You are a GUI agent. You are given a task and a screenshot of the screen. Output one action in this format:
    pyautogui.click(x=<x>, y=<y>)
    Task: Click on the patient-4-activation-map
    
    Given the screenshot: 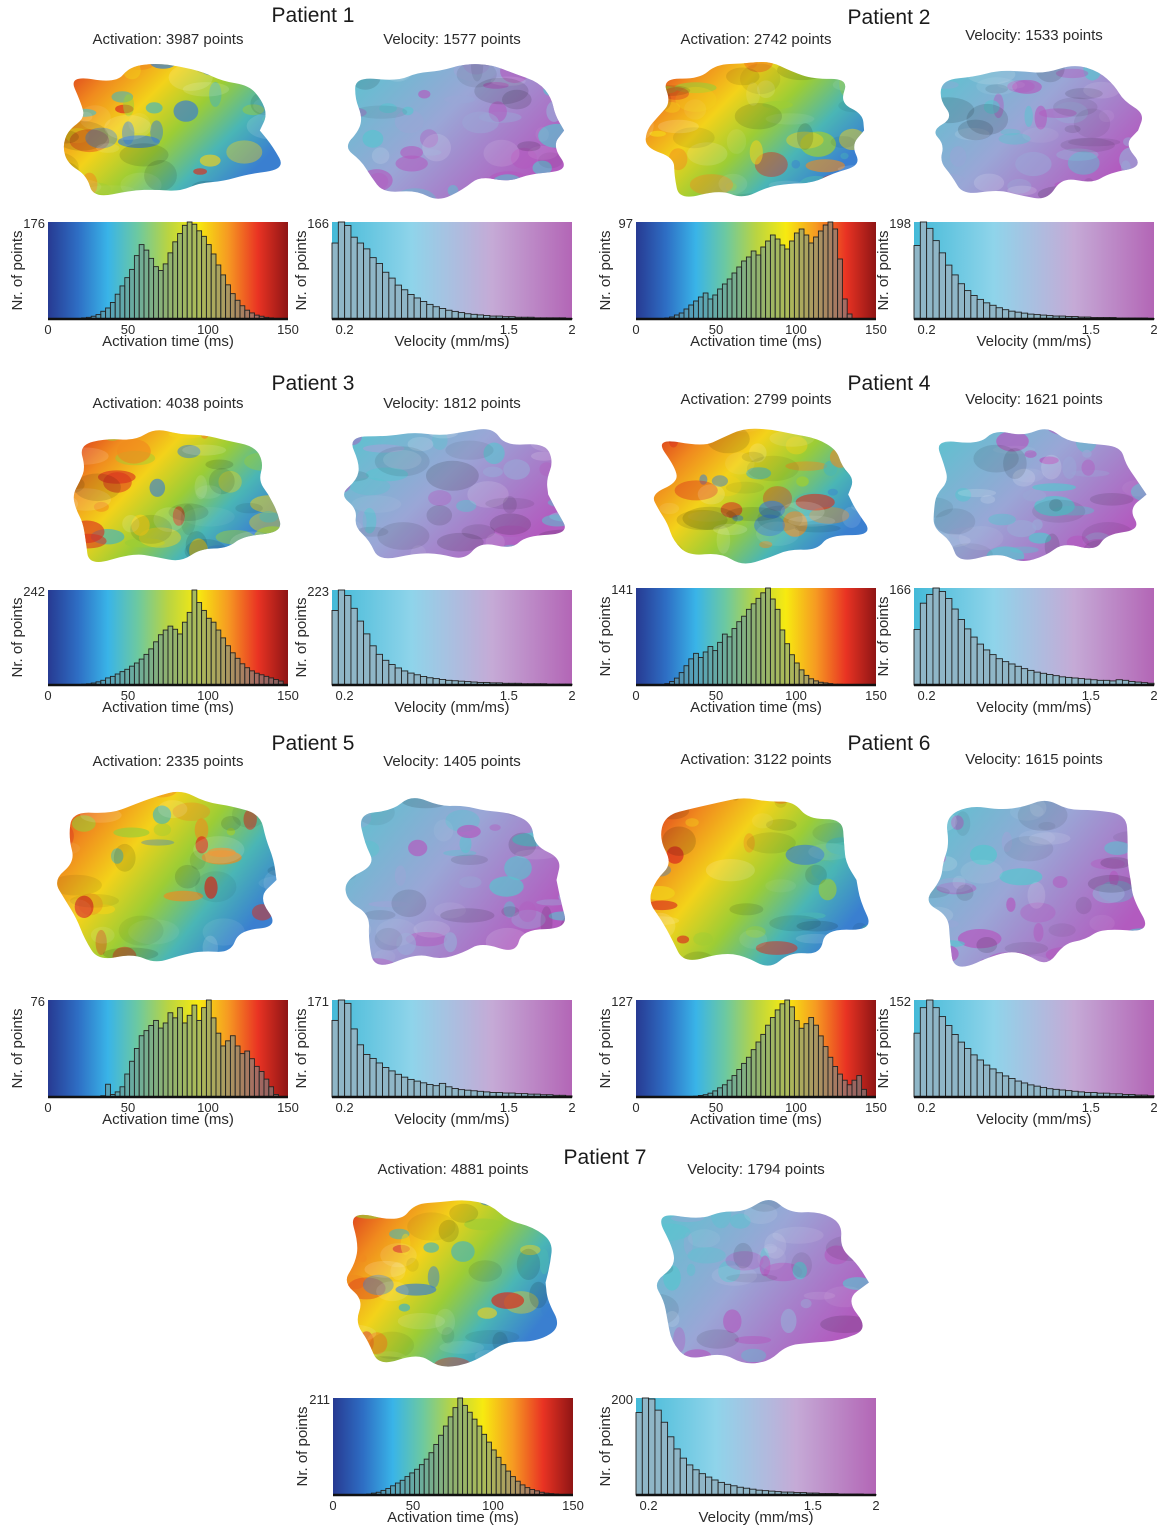 What is the action you would take?
    pyautogui.click(x=760, y=496)
    